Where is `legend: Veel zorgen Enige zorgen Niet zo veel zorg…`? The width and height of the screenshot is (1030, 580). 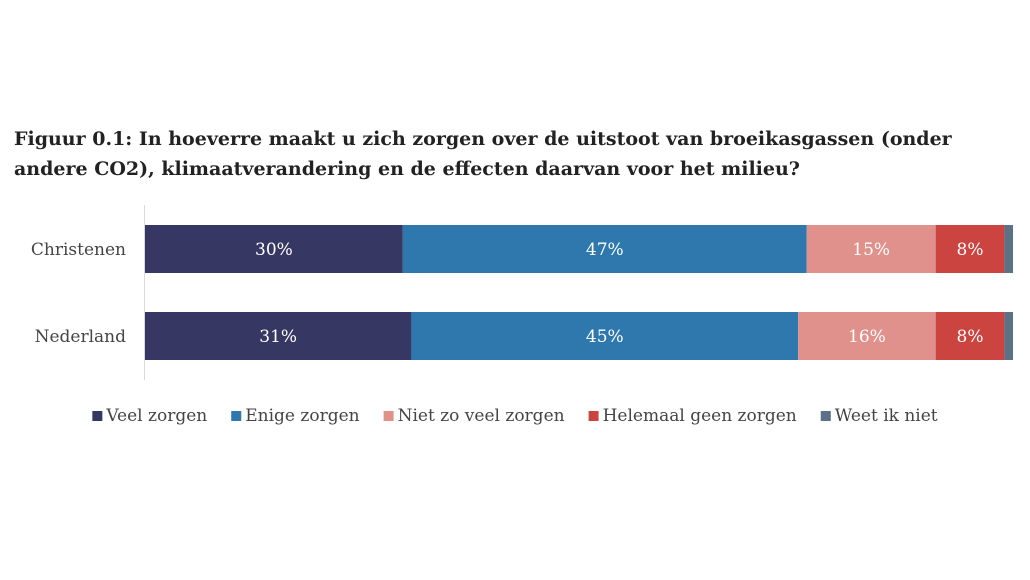
legend: Veel zorgen Enige zorgen Niet zo veel zorg… is located at coordinates (515, 416).